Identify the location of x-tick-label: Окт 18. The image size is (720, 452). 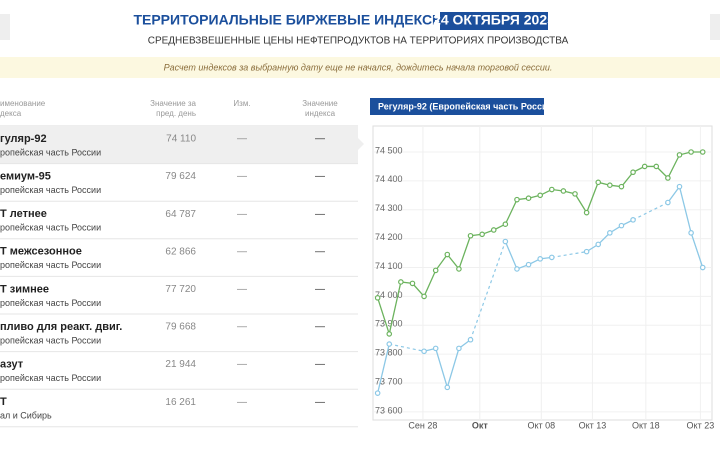
(646, 425).